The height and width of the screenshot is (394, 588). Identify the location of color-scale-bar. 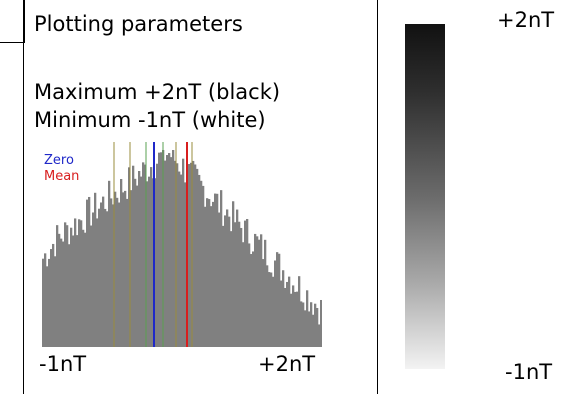
(425, 196).